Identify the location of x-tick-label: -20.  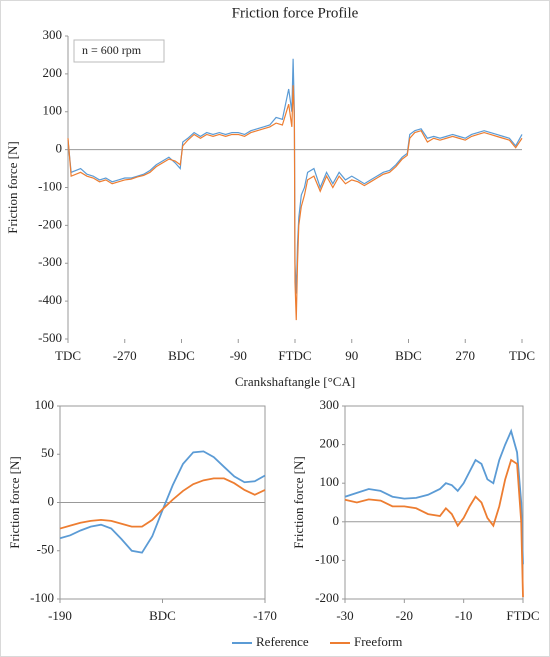
(404, 615).